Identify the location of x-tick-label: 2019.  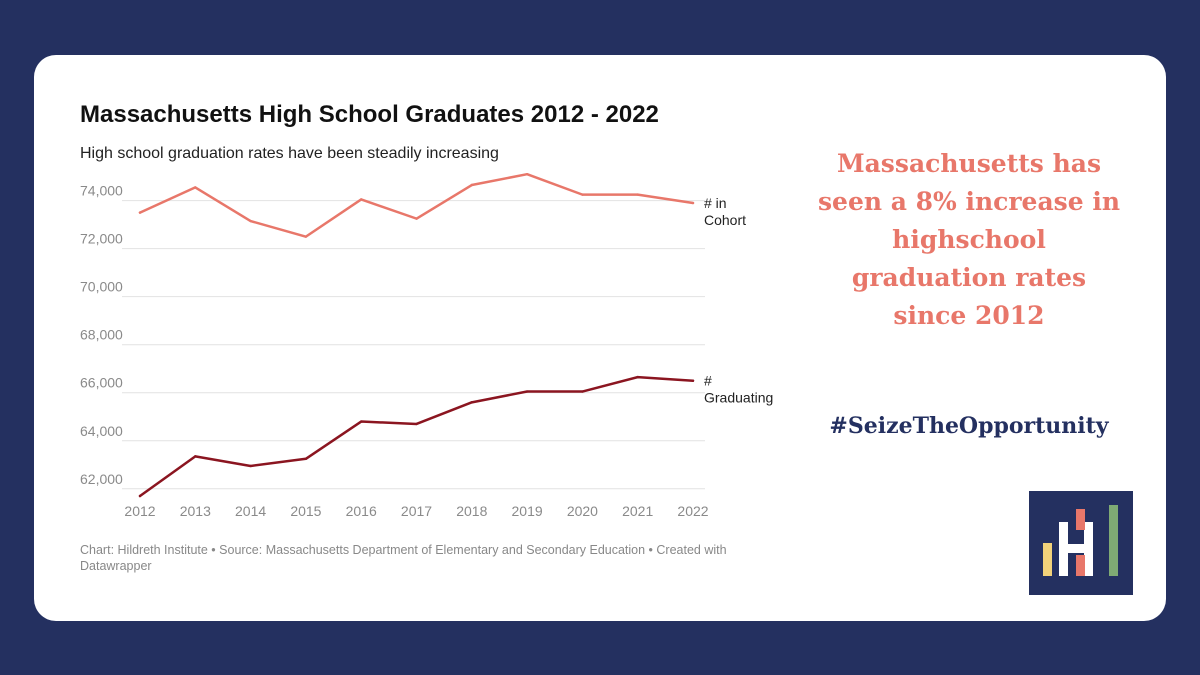
(527, 511).